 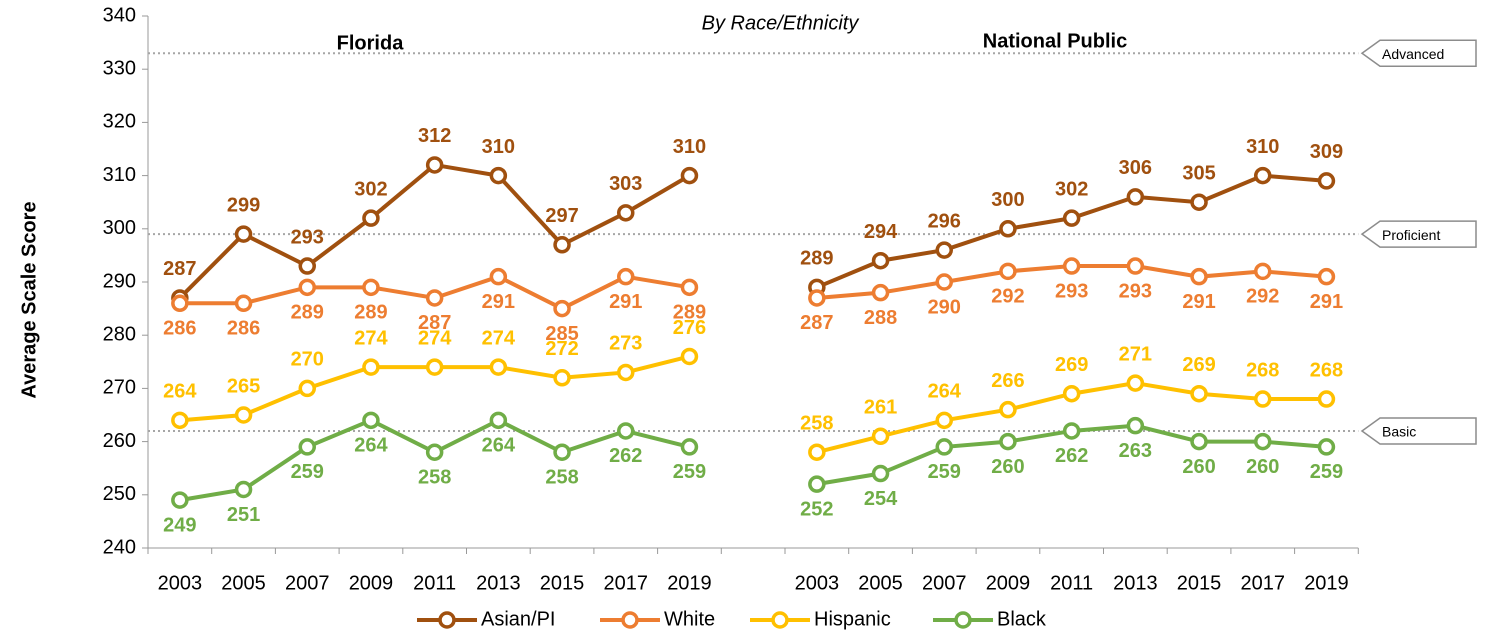 What do you see at coordinates (561, 349) in the screenshot?
I see `data-label: 272` at bounding box center [561, 349].